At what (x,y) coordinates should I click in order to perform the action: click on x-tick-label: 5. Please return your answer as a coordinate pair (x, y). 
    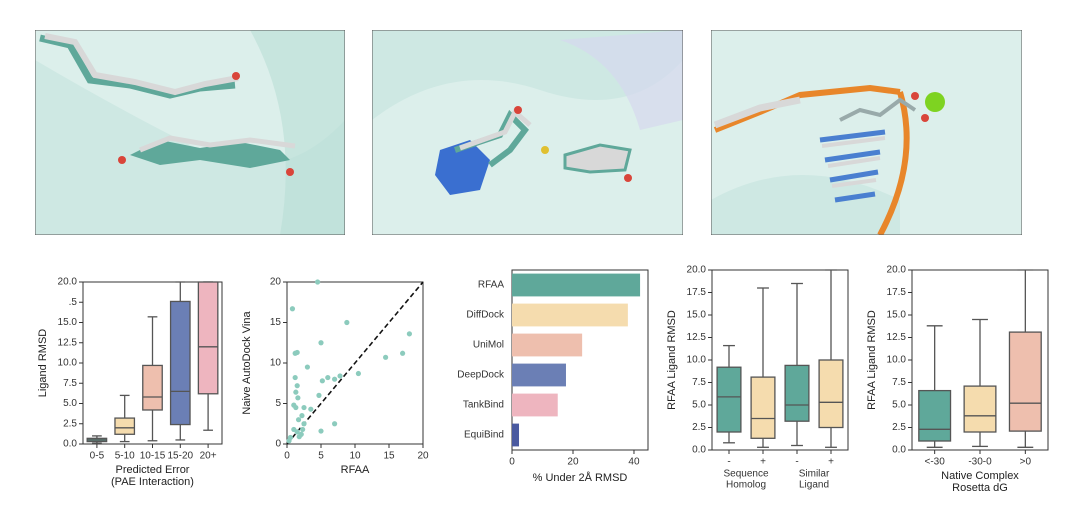
    Looking at the image, I should click on (321, 456).